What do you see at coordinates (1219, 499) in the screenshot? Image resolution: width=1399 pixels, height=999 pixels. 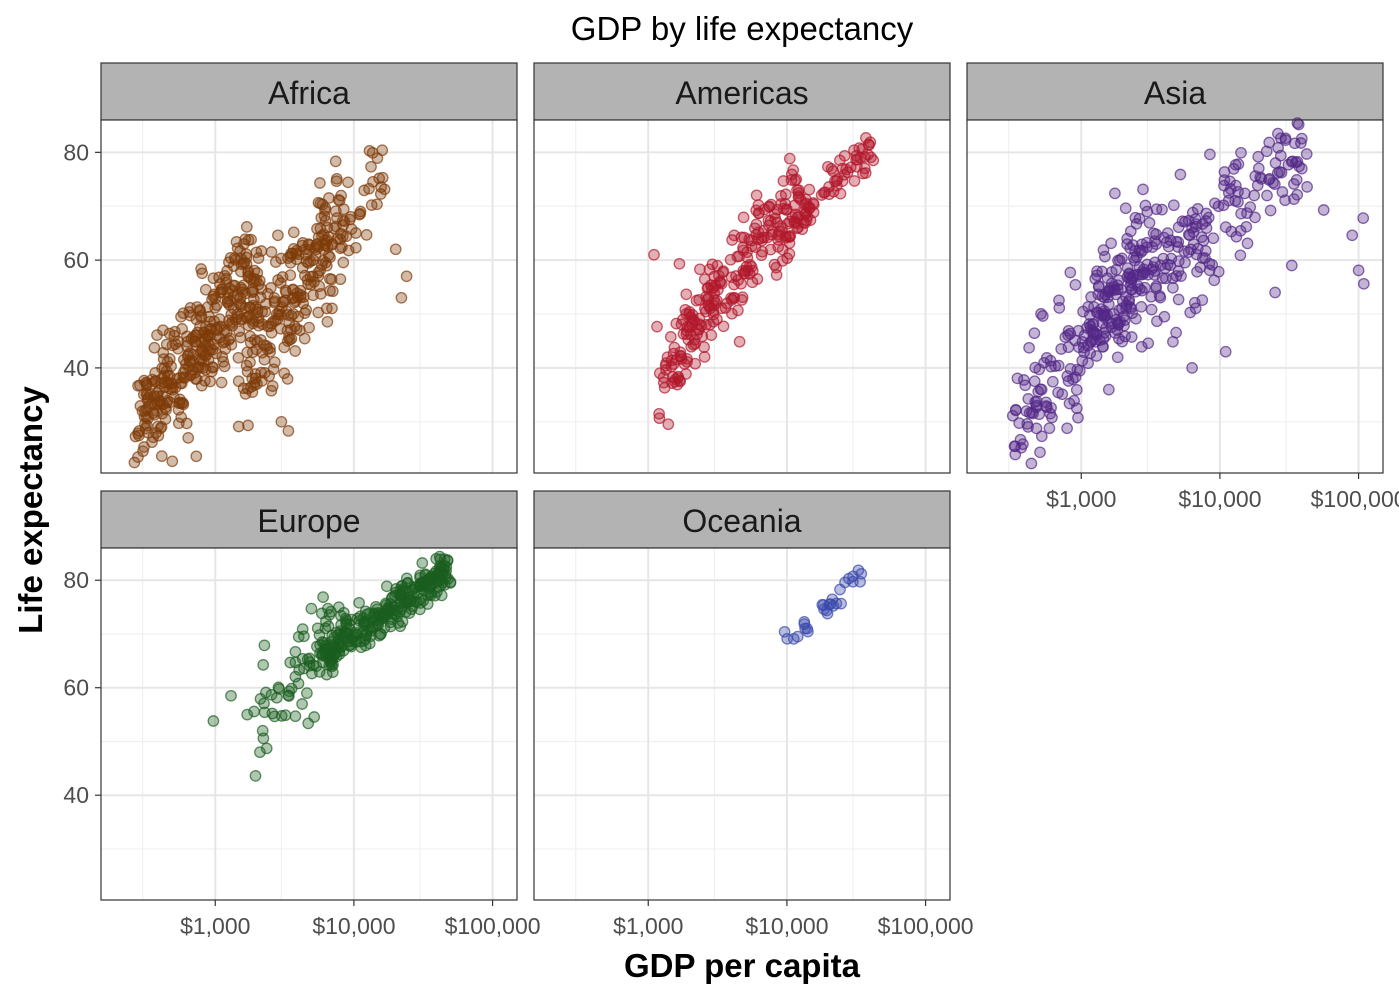 I see `x-tick-label: $10,000` at bounding box center [1219, 499].